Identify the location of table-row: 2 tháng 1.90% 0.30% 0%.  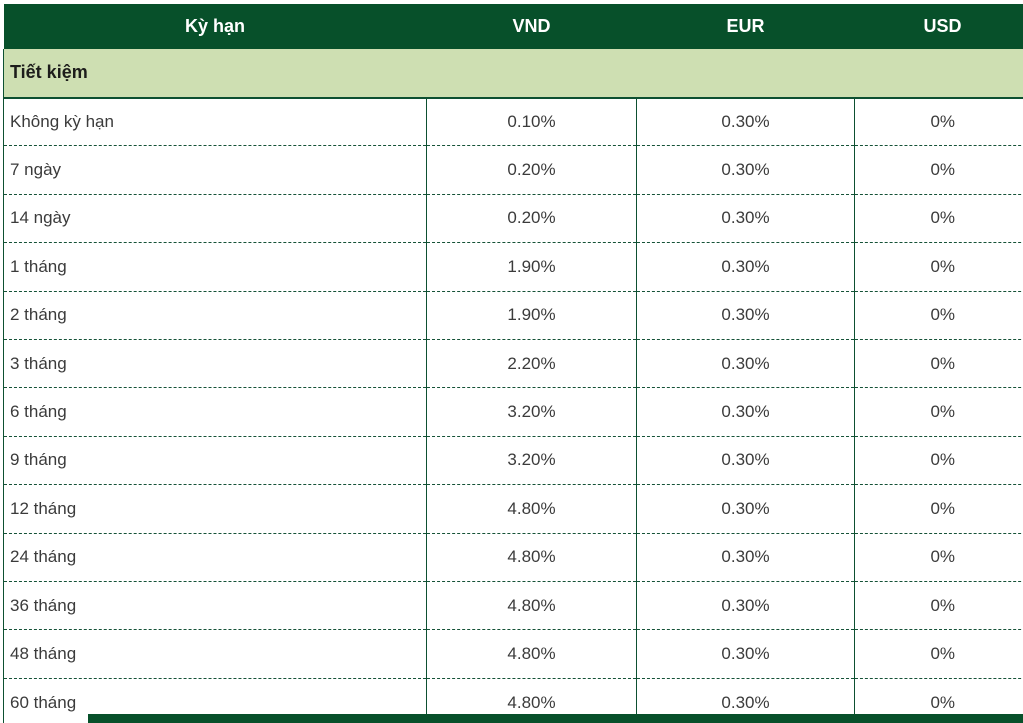
(513, 315).